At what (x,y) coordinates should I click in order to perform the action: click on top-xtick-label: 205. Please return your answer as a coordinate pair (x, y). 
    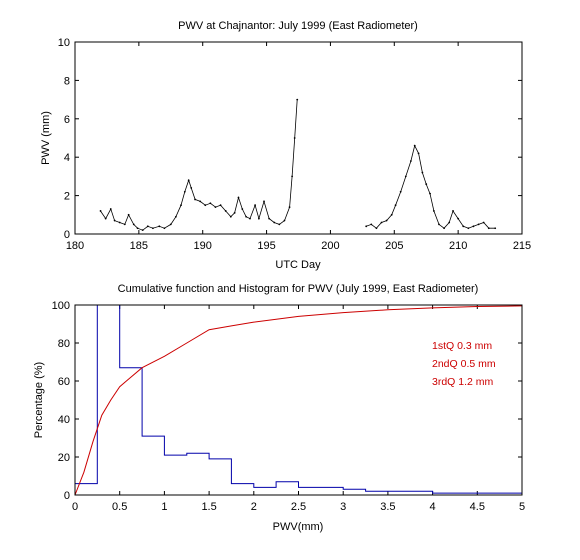
    Looking at the image, I should click on (394, 246).